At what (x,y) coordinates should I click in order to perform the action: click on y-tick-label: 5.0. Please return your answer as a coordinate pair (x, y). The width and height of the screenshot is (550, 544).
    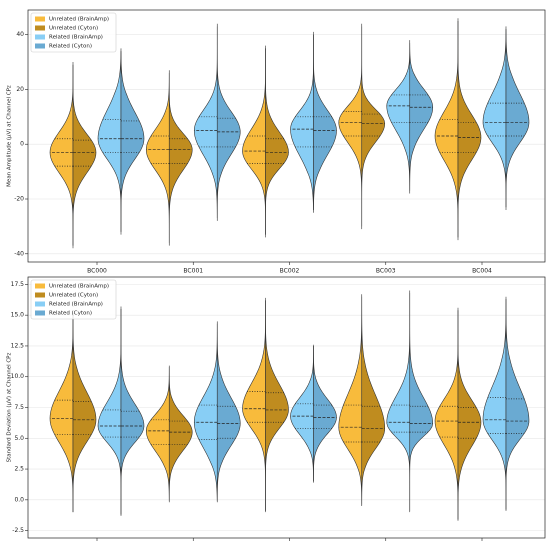
    Looking at the image, I should click on (19, 438).